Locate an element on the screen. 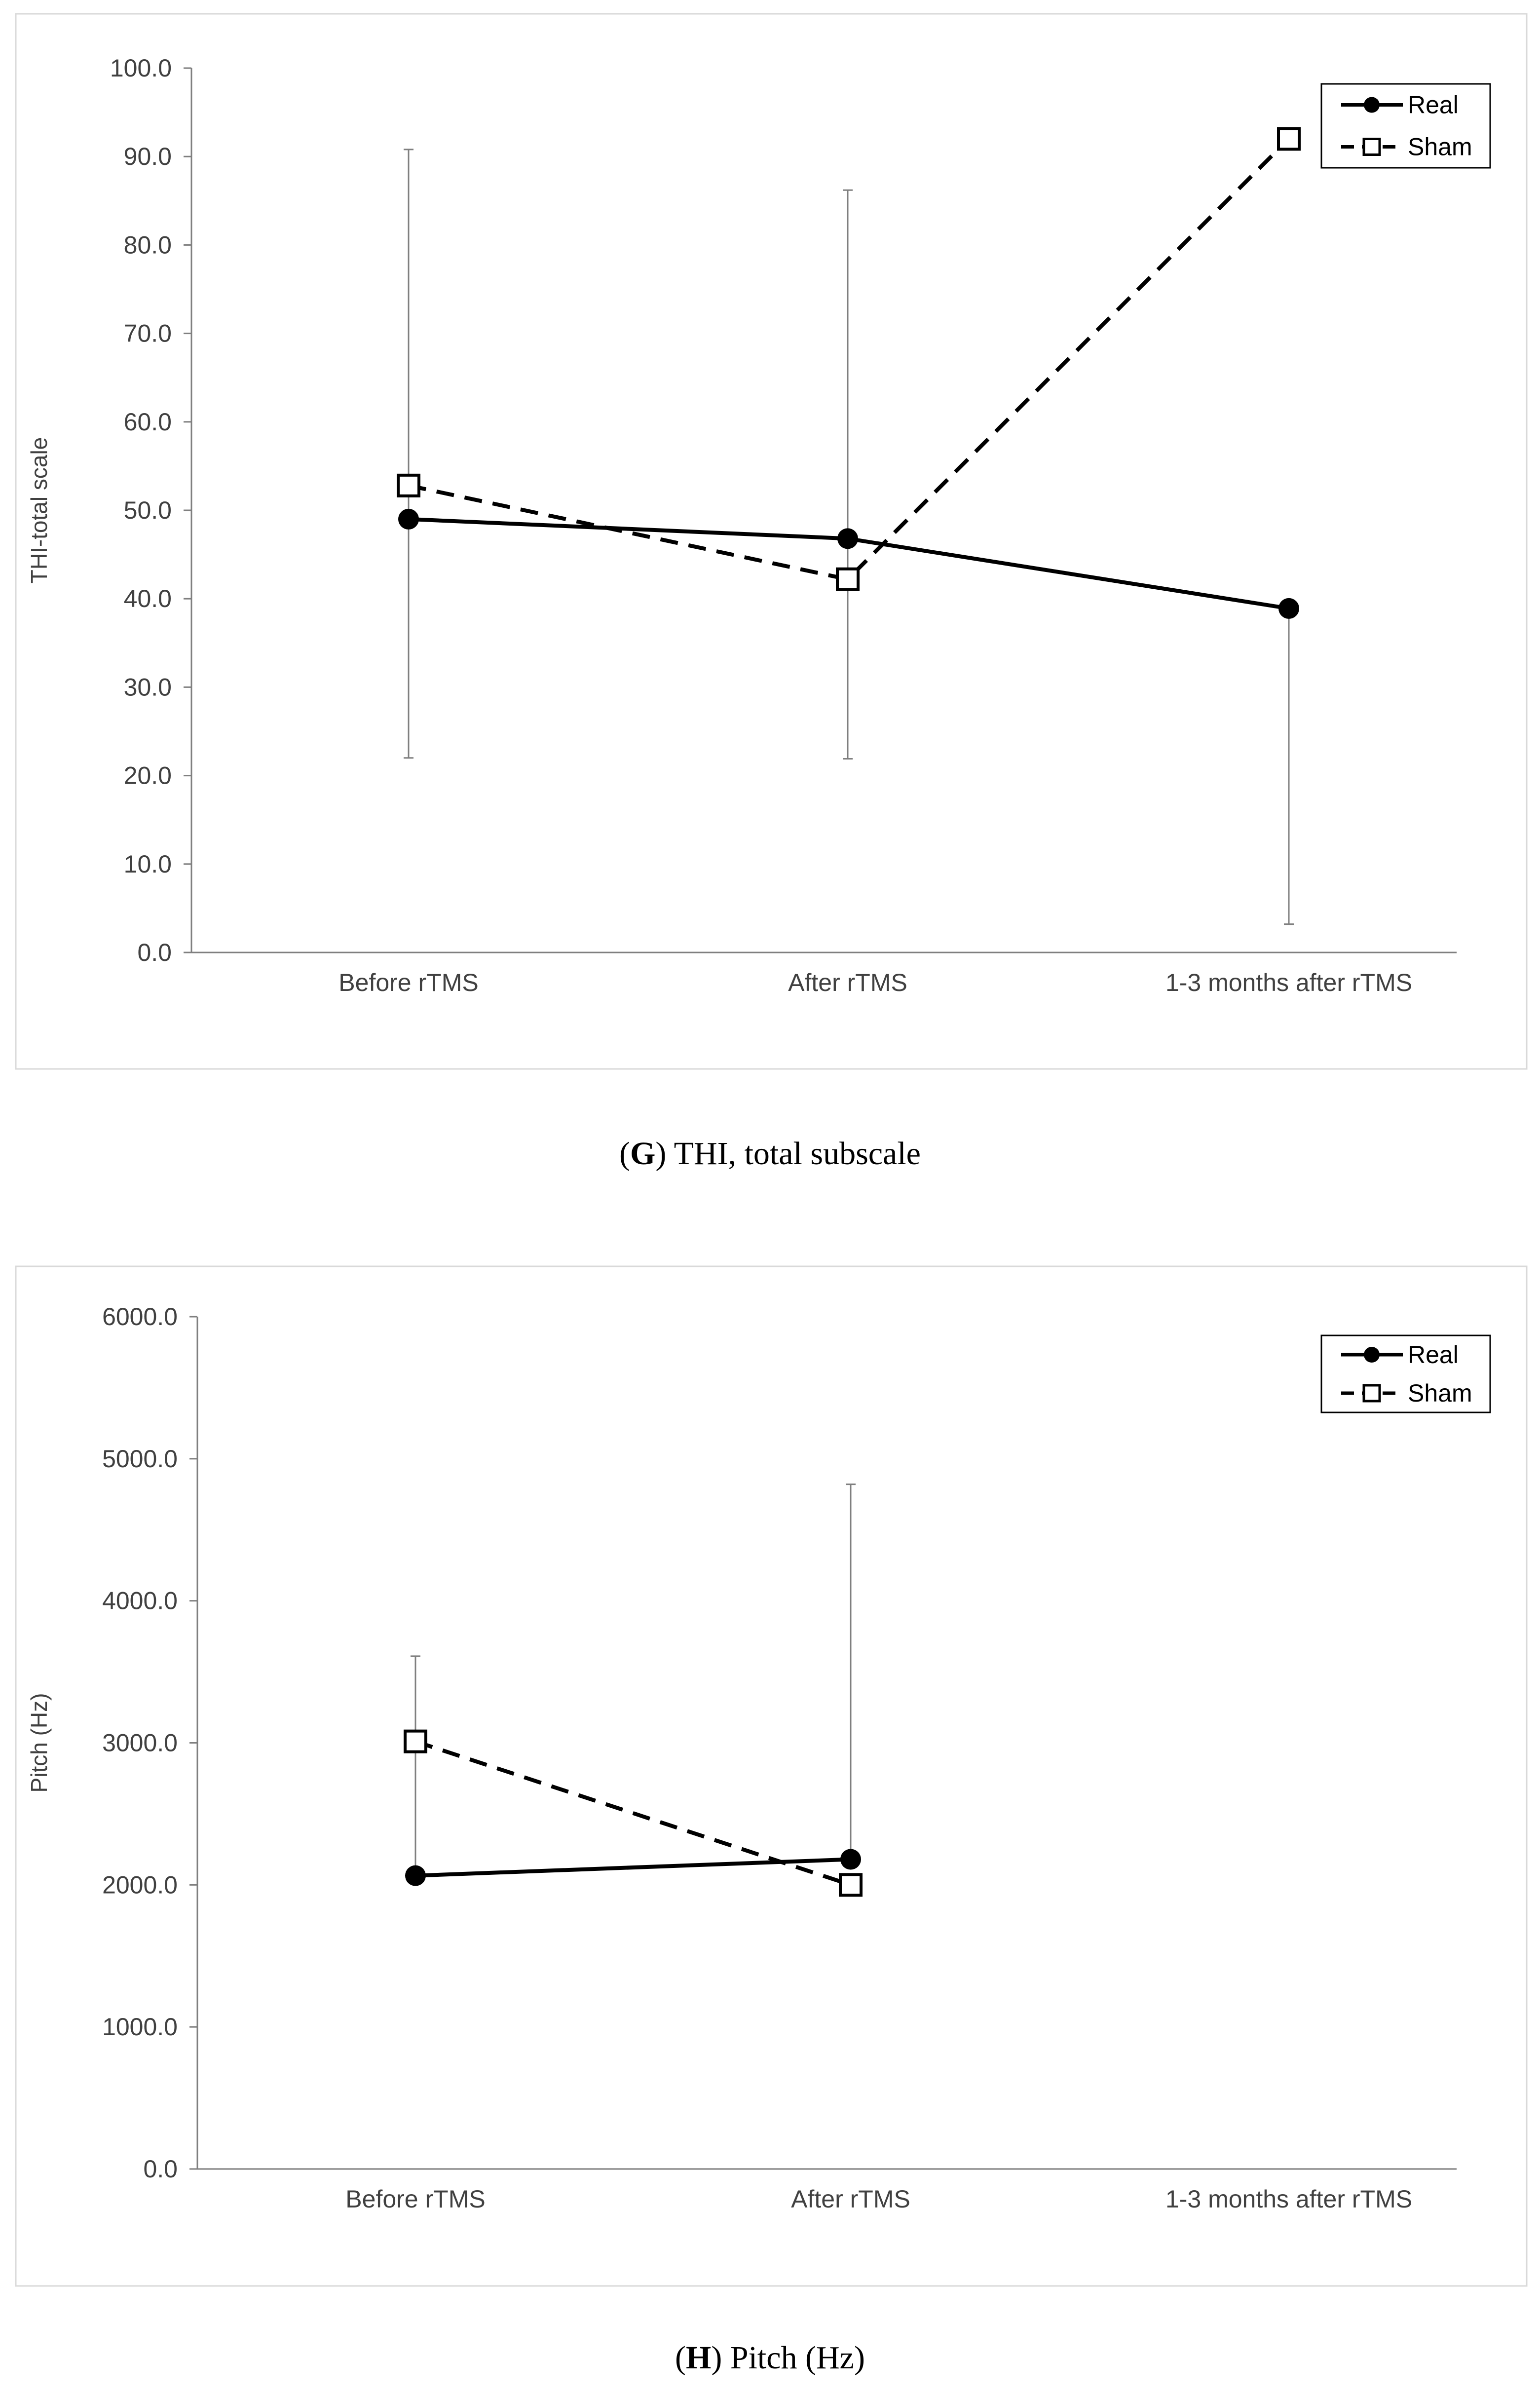 The width and height of the screenshot is (1540, 2396). caption-h-letter: H is located at coordinates (699, 2358).